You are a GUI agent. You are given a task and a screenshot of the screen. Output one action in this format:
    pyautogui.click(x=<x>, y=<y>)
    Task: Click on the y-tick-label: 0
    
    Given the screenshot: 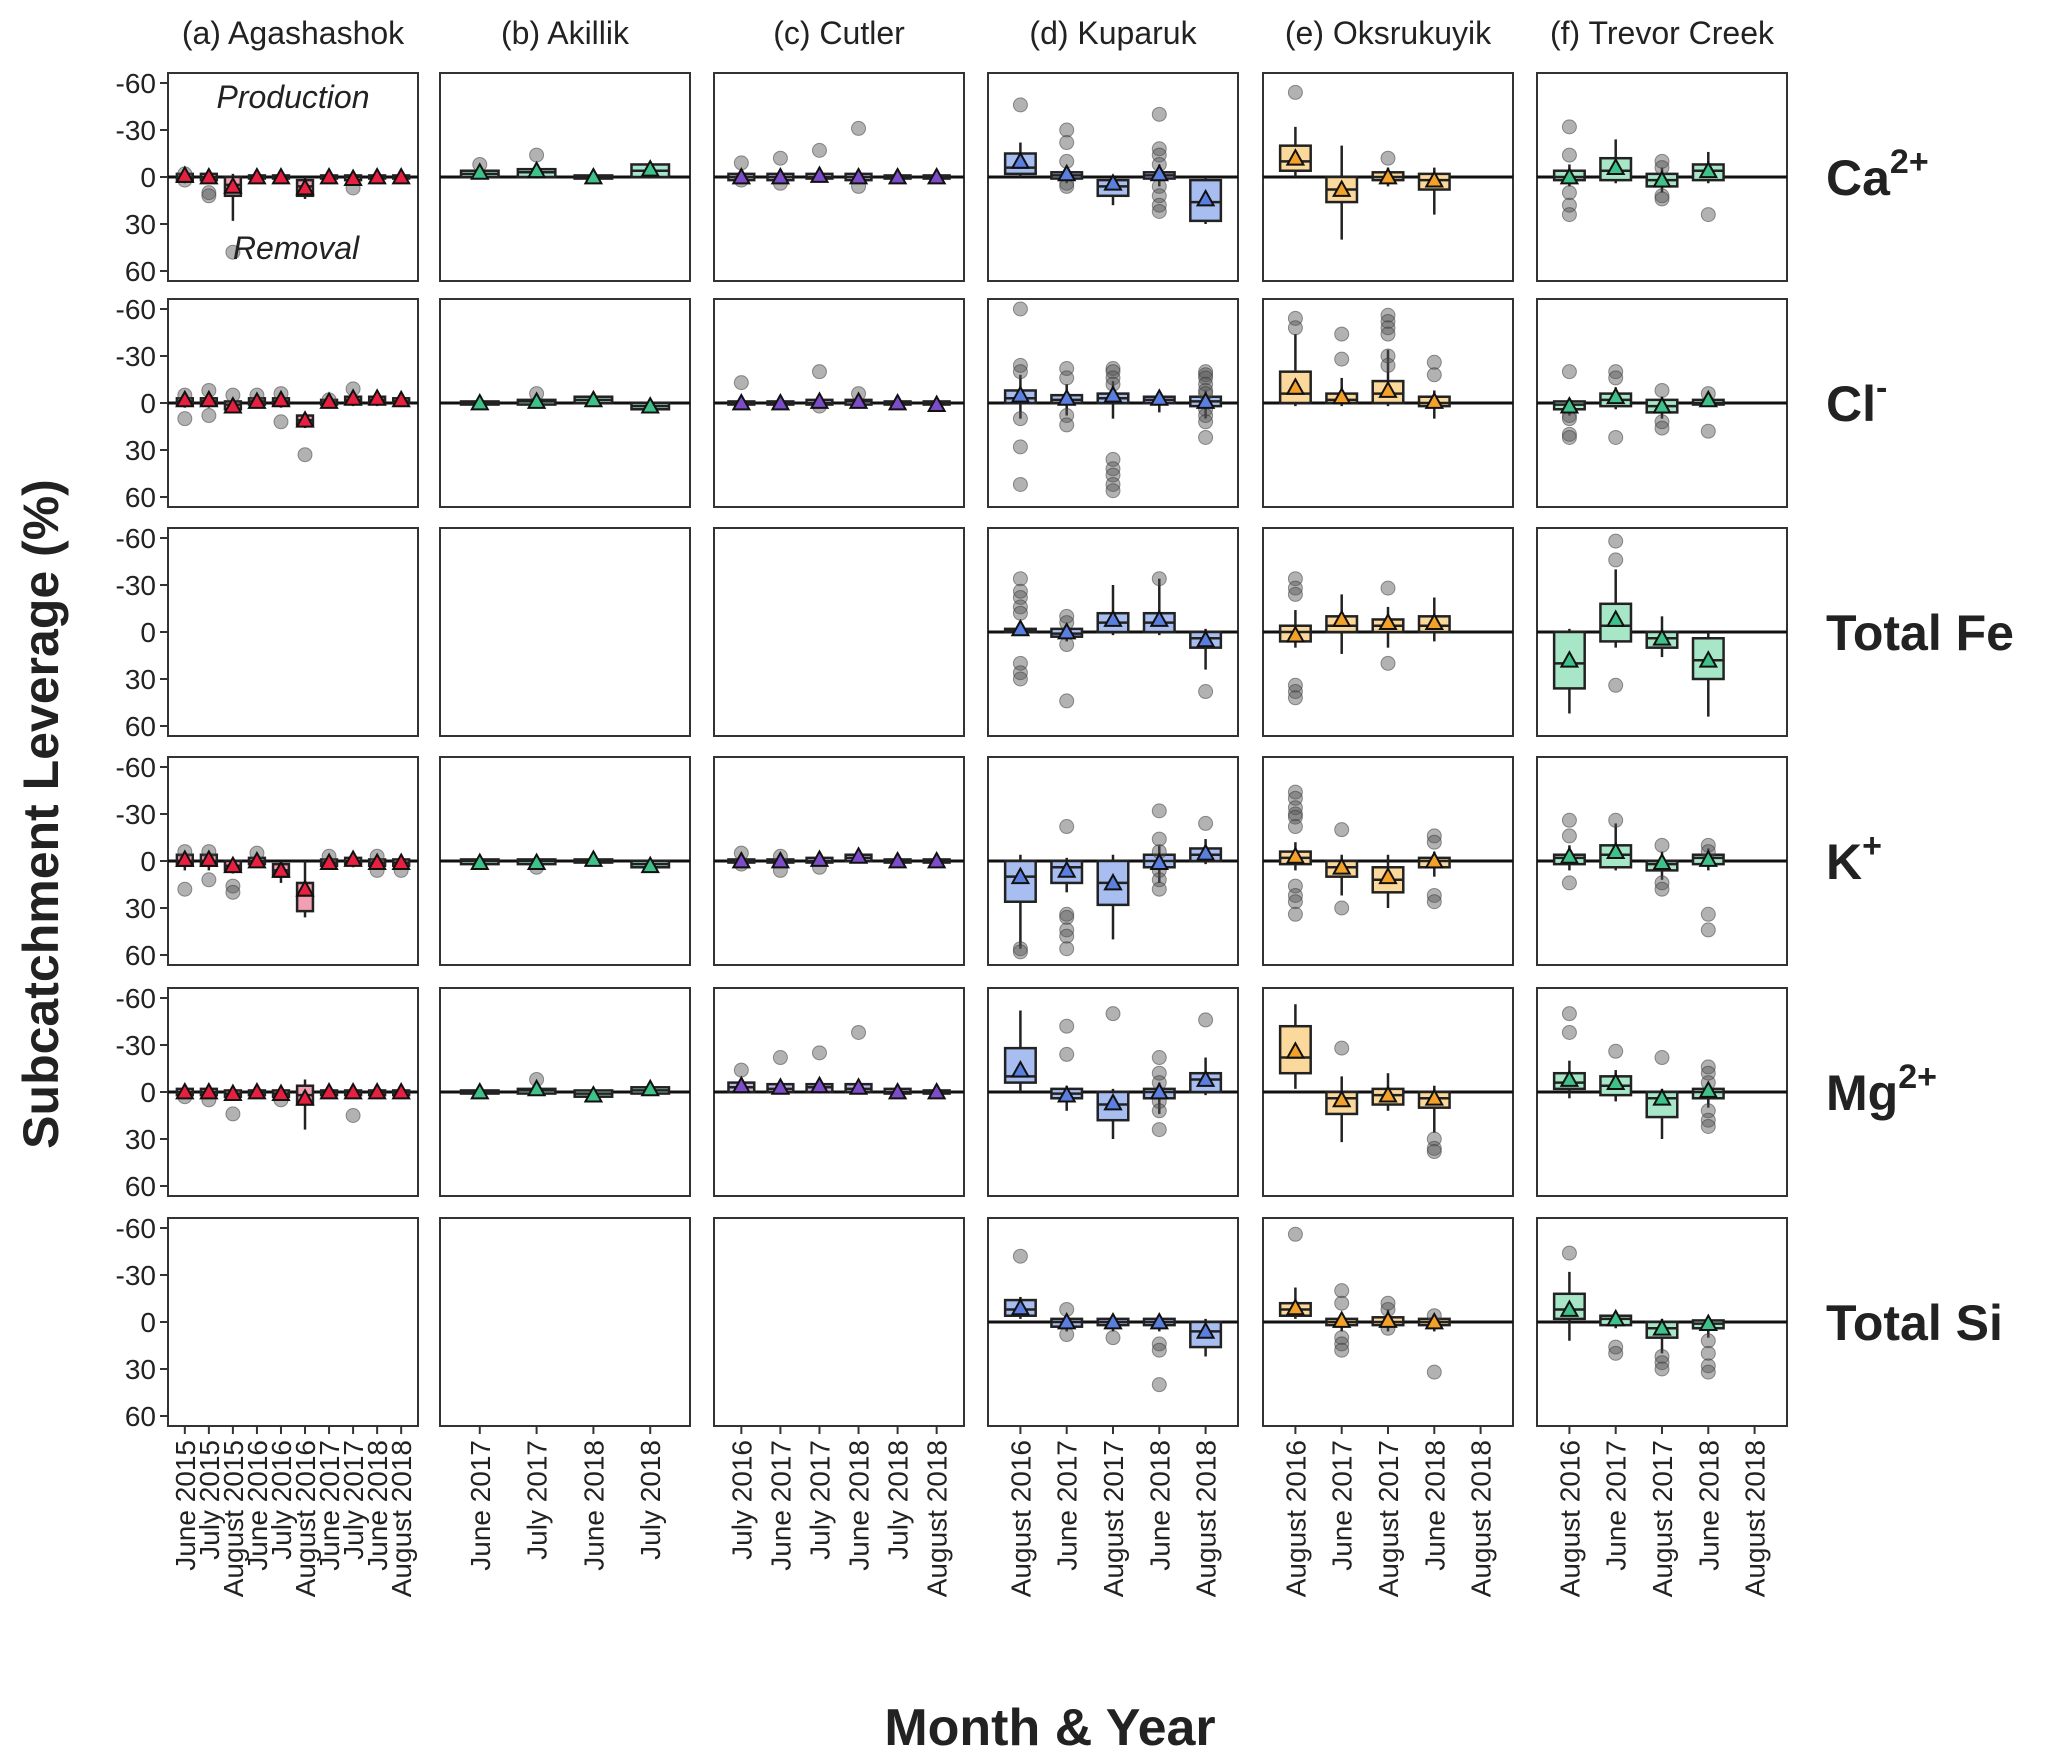 What is the action you would take?
    pyautogui.click(x=148, y=1092)
    